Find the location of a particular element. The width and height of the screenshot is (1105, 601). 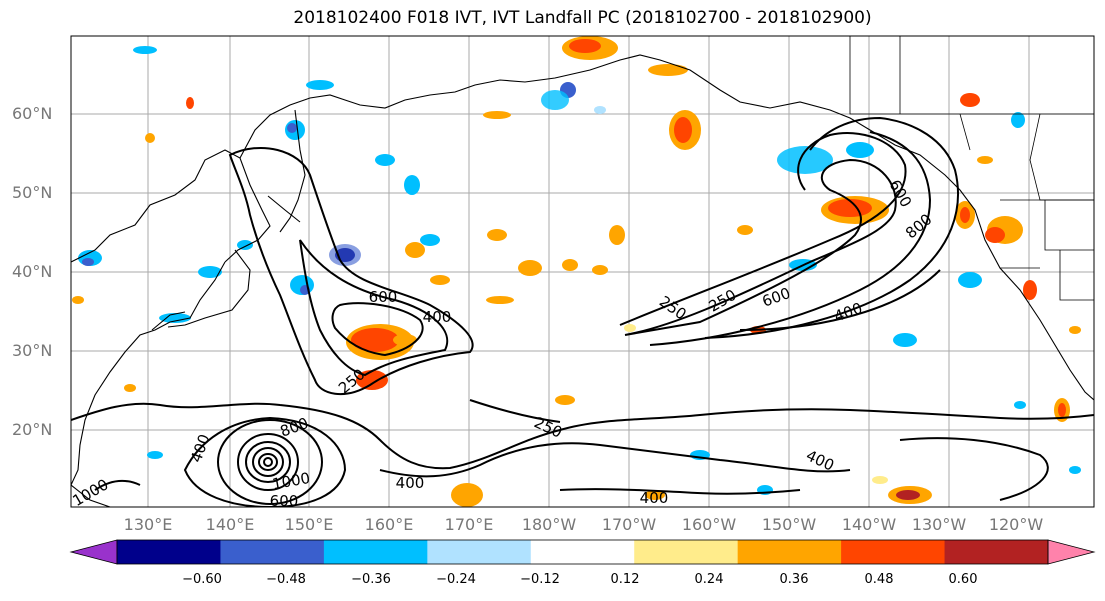

colorbar-low-extension is located at coordinates (93, 552).